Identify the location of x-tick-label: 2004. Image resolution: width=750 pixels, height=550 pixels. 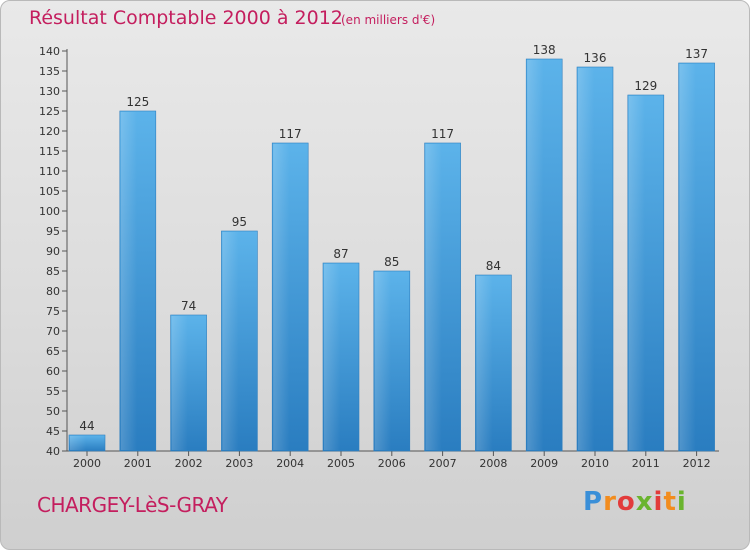
(290, 463).